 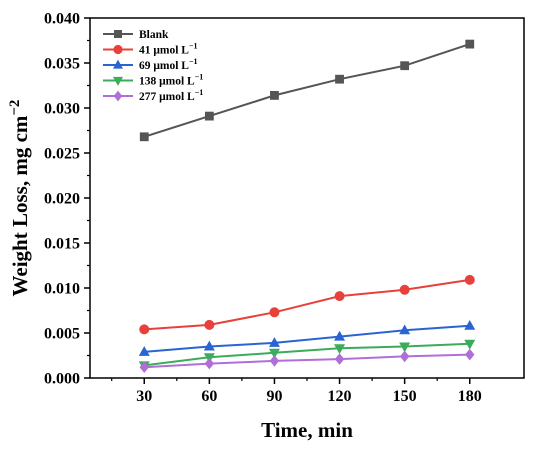 I want to click on legend-item: 138 μmol L−1, so click(x=153, y=80).